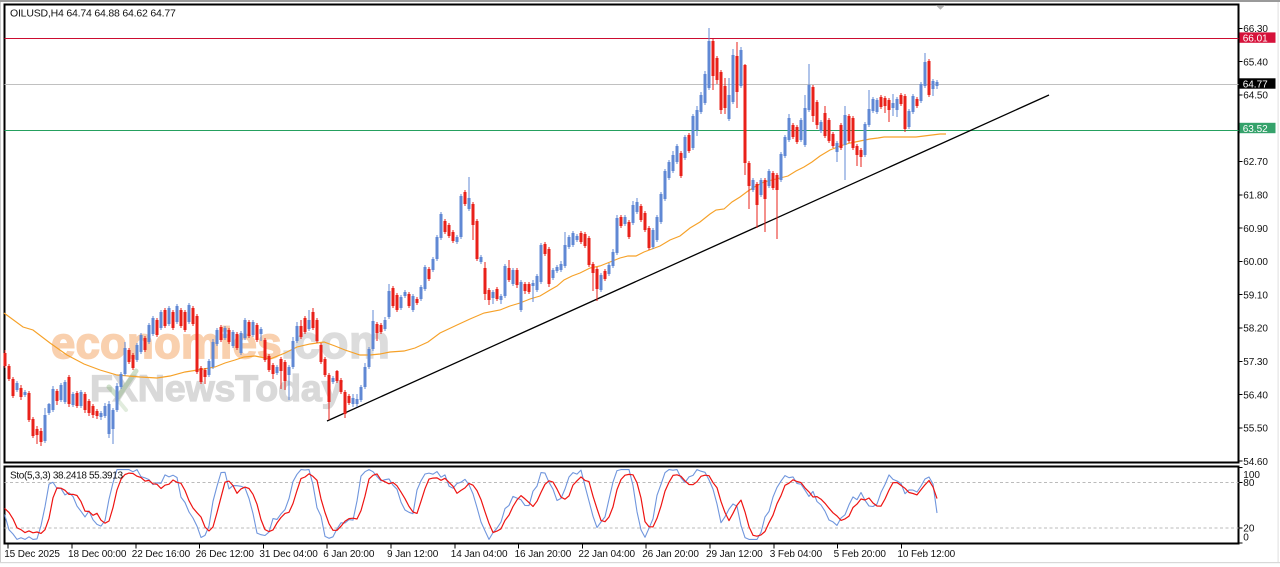 This screenshot has height=567, width=1280. What do you see at coordinates (796, 554) in the screenshot?
I see `svg-text: 3 Feb 04:00` at bounding box center [796, 554].